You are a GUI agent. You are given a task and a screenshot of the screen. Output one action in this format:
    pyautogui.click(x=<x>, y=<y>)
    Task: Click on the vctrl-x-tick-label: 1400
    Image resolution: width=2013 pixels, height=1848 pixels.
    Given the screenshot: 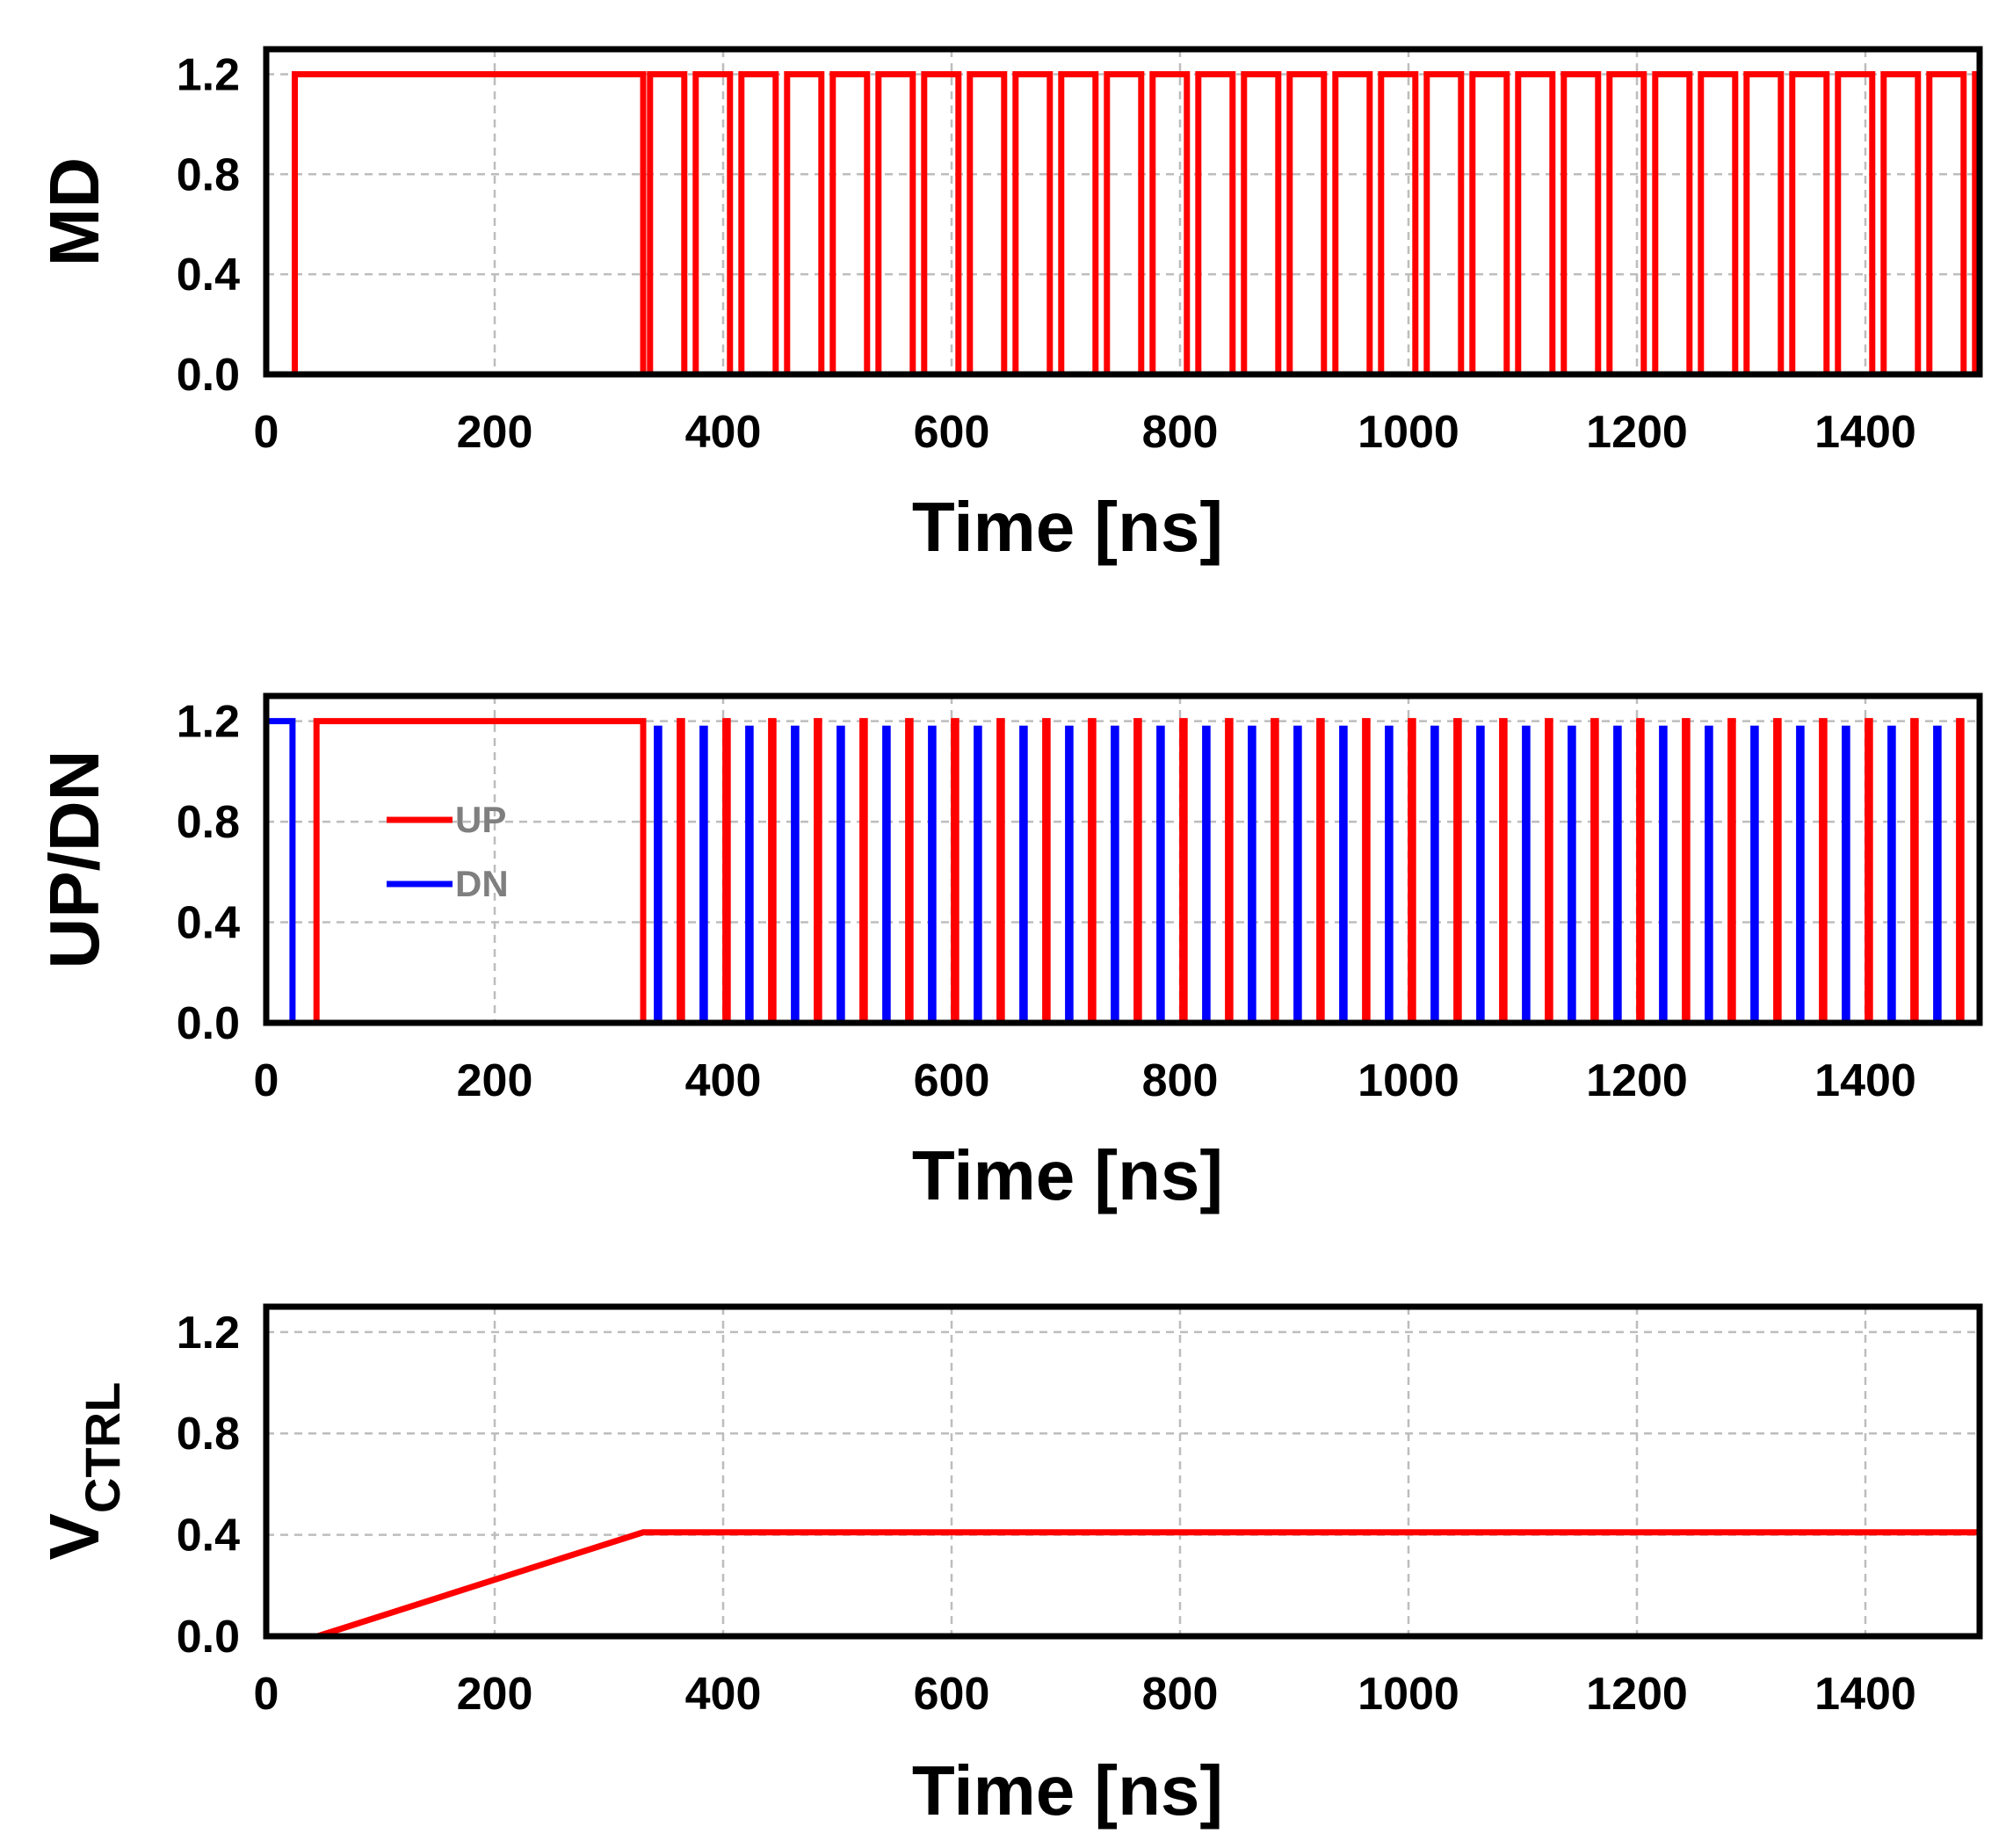 What is the action you would take?
    pyautogui.click(x=1865, y=1694)
    